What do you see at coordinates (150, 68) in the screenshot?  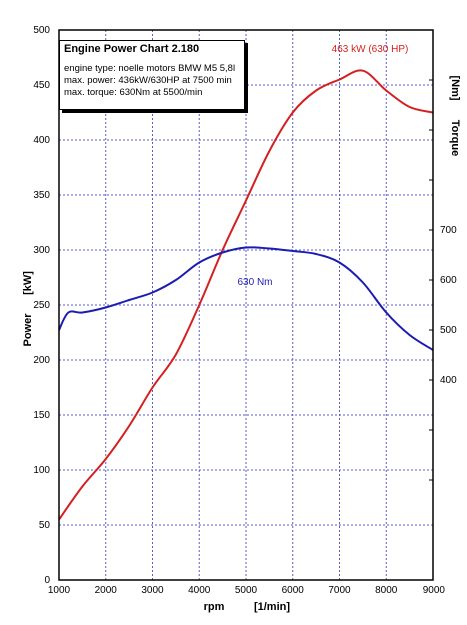 I see `info-line-engine: engine type: noelle motors BMW M5 5,8l` at bounding box center [150, 68].